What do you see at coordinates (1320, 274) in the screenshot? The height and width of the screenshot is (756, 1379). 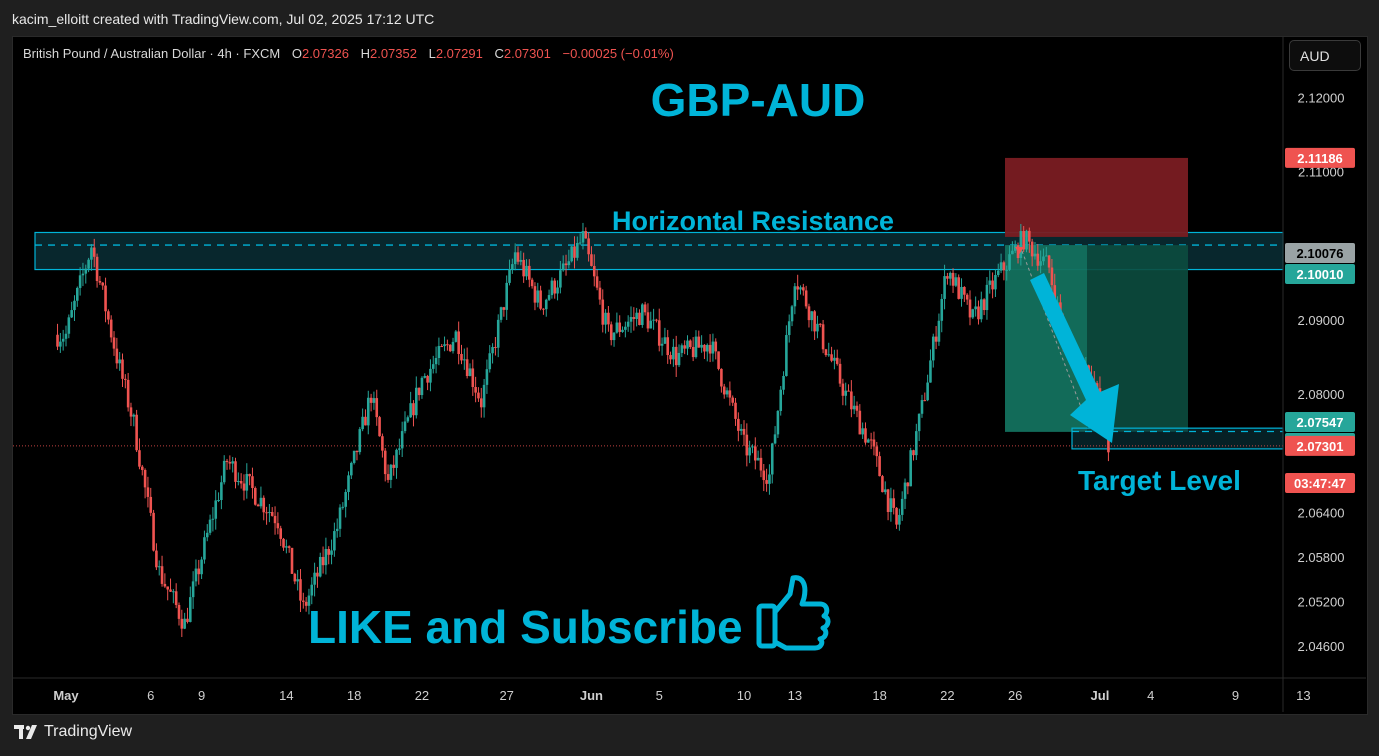 I see `price-label-entry: 2.10010` at bounding box center [1320, 274].